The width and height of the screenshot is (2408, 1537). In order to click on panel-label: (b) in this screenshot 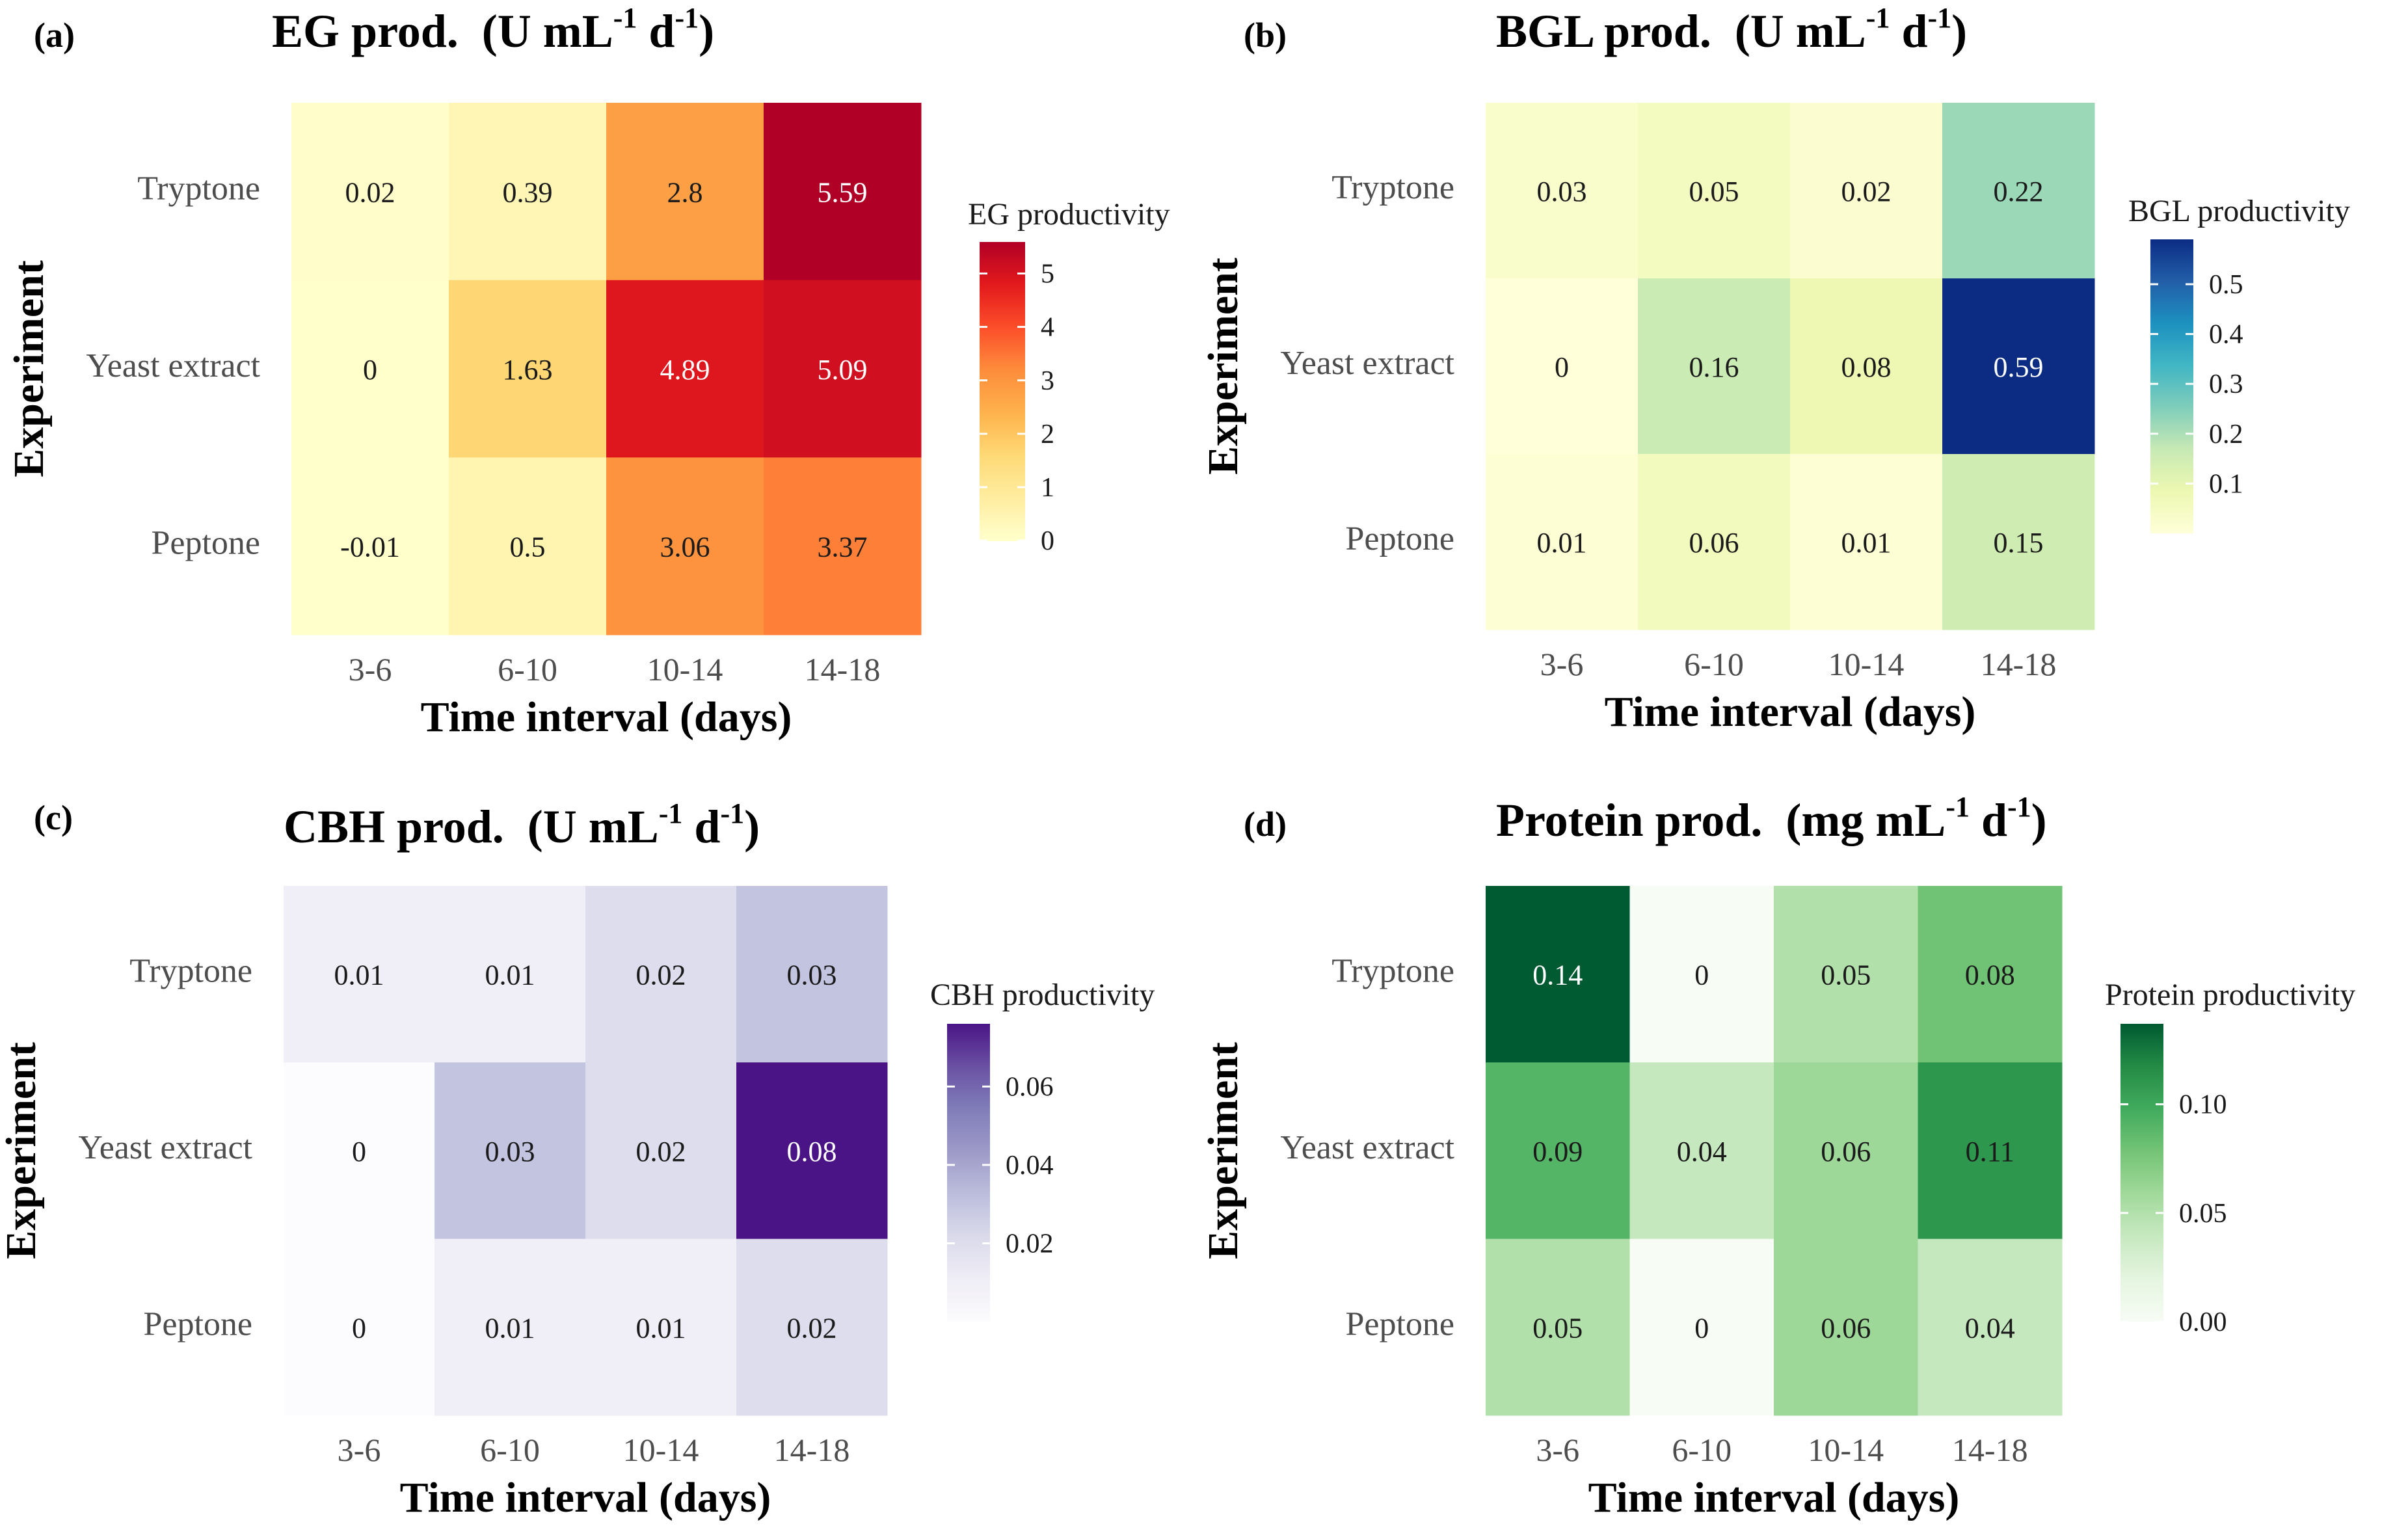, I will do `click(1265, 36)`.